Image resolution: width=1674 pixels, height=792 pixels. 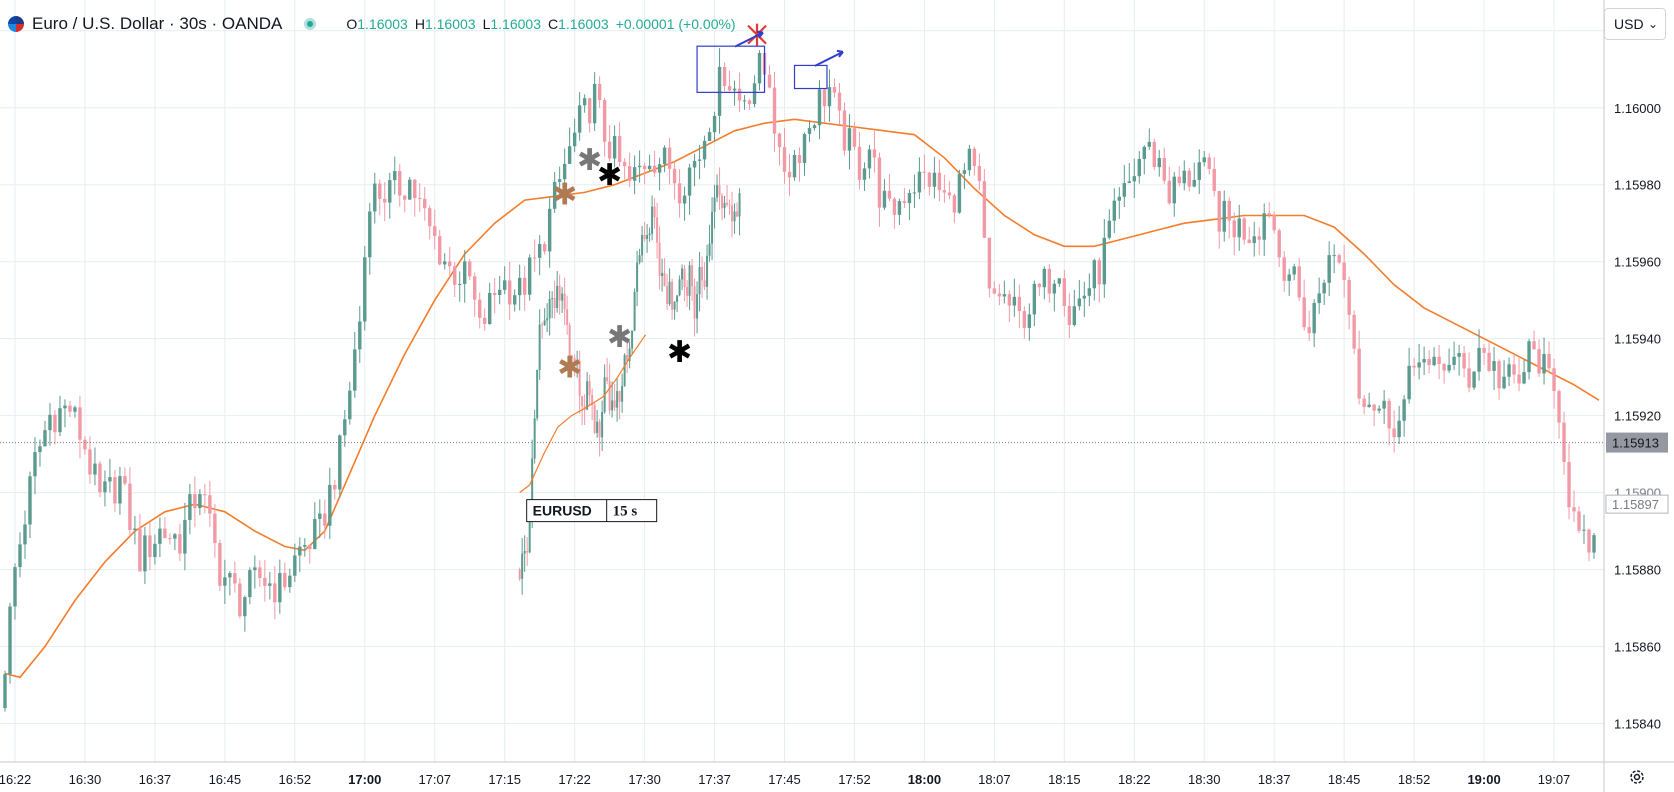 What do you see at coordinates (1204, 779) in the screenshot?
I see `x-tick-label: 18:30` at bounding box center [1204, 779].